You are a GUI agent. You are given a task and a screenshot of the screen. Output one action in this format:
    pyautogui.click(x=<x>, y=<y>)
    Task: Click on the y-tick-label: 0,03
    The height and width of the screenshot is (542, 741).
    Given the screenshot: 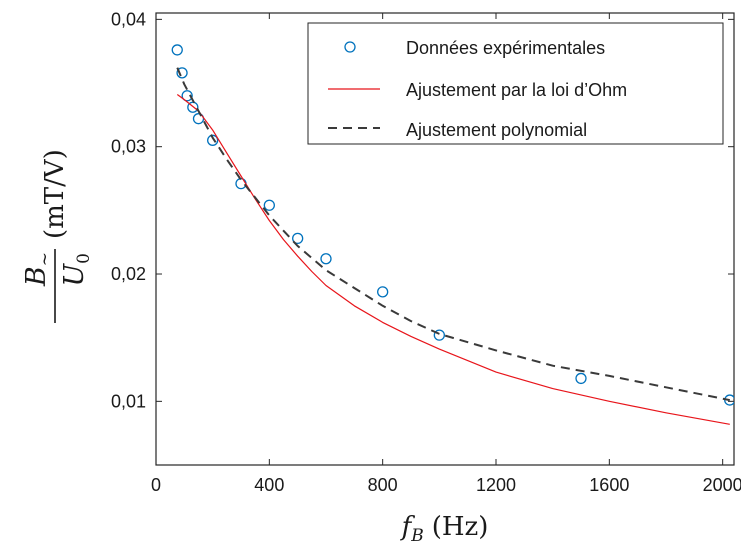 What is the action you would take?
    pyautogui.click(x=128, y=147)
    